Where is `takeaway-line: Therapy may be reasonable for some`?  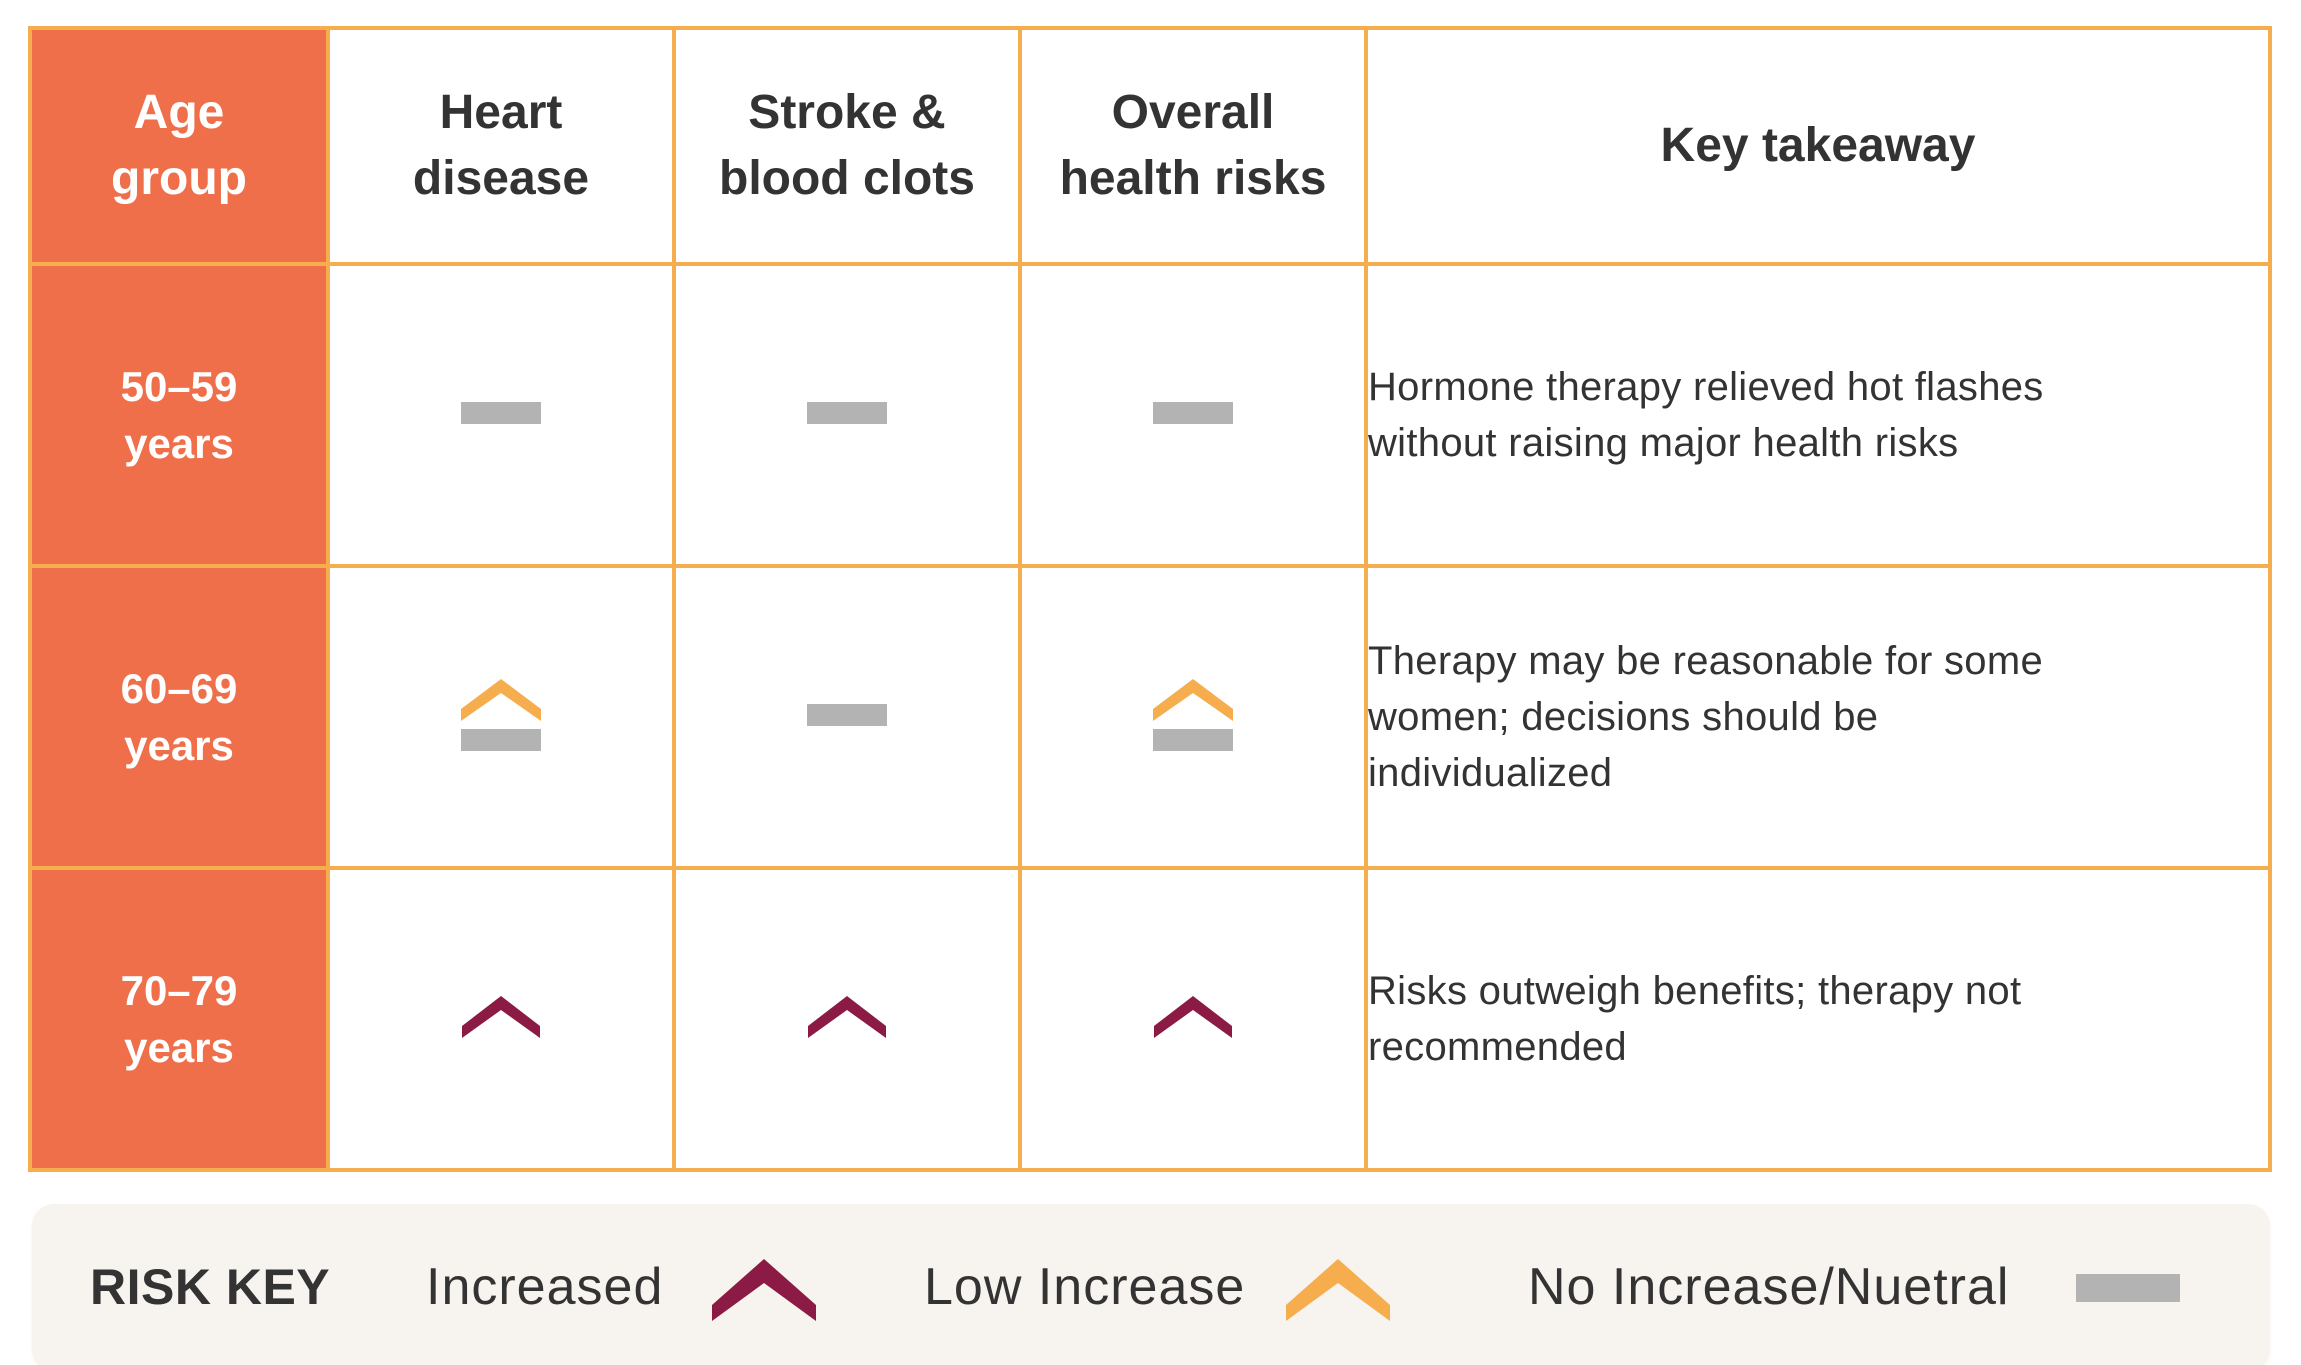 takeaway-line: Therapy may be reasonable for some is located at coordinates (1705, 661).